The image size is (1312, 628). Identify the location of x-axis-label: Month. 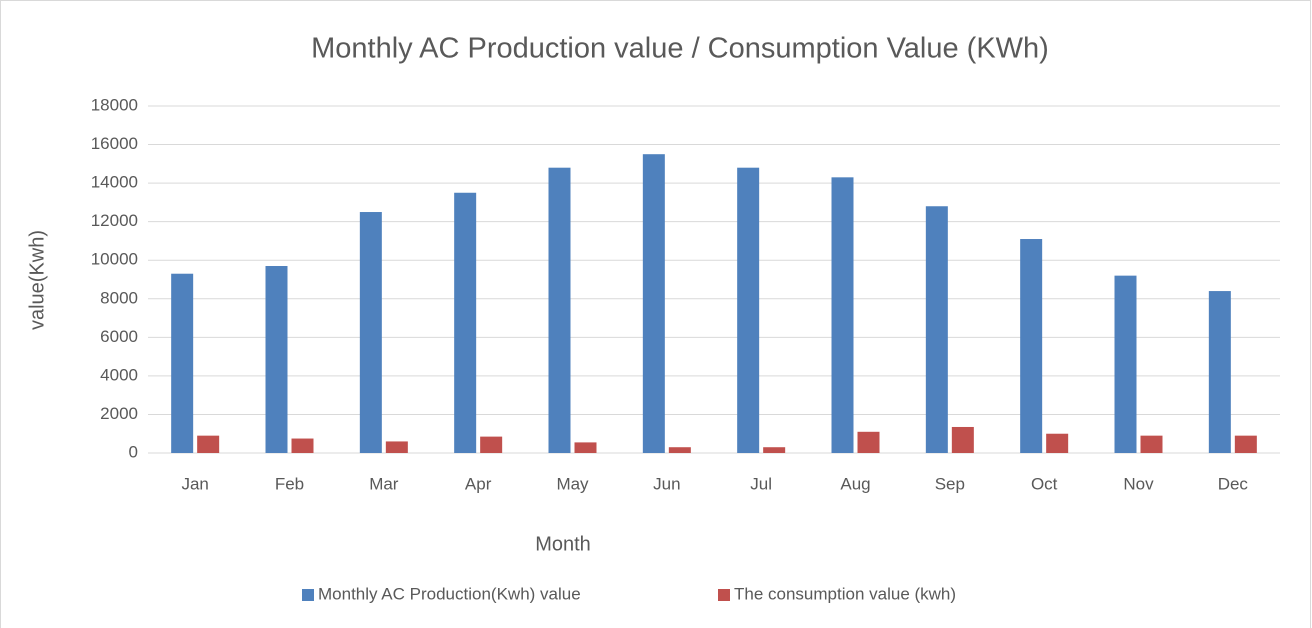
(563, 544).